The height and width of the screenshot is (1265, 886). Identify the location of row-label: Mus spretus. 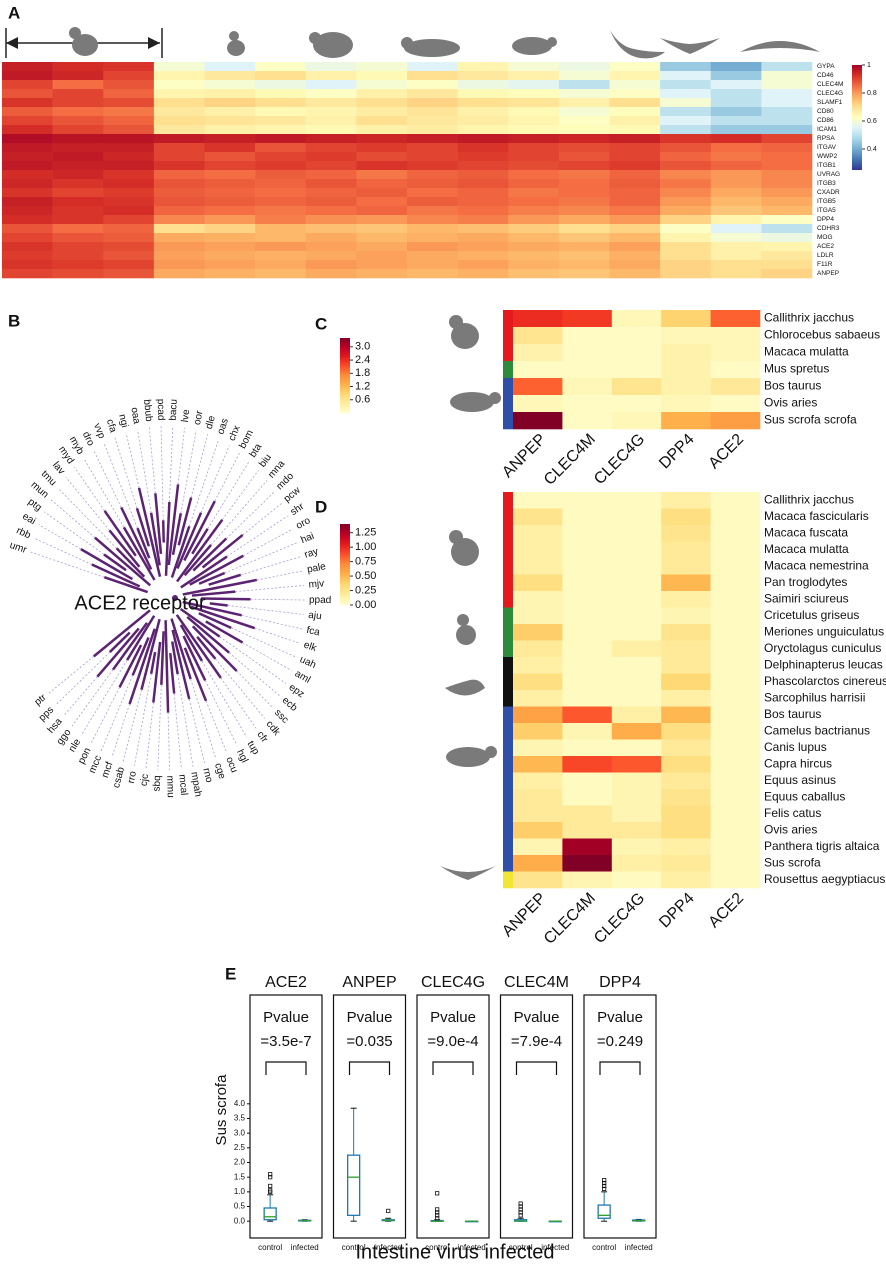
(796, 369).